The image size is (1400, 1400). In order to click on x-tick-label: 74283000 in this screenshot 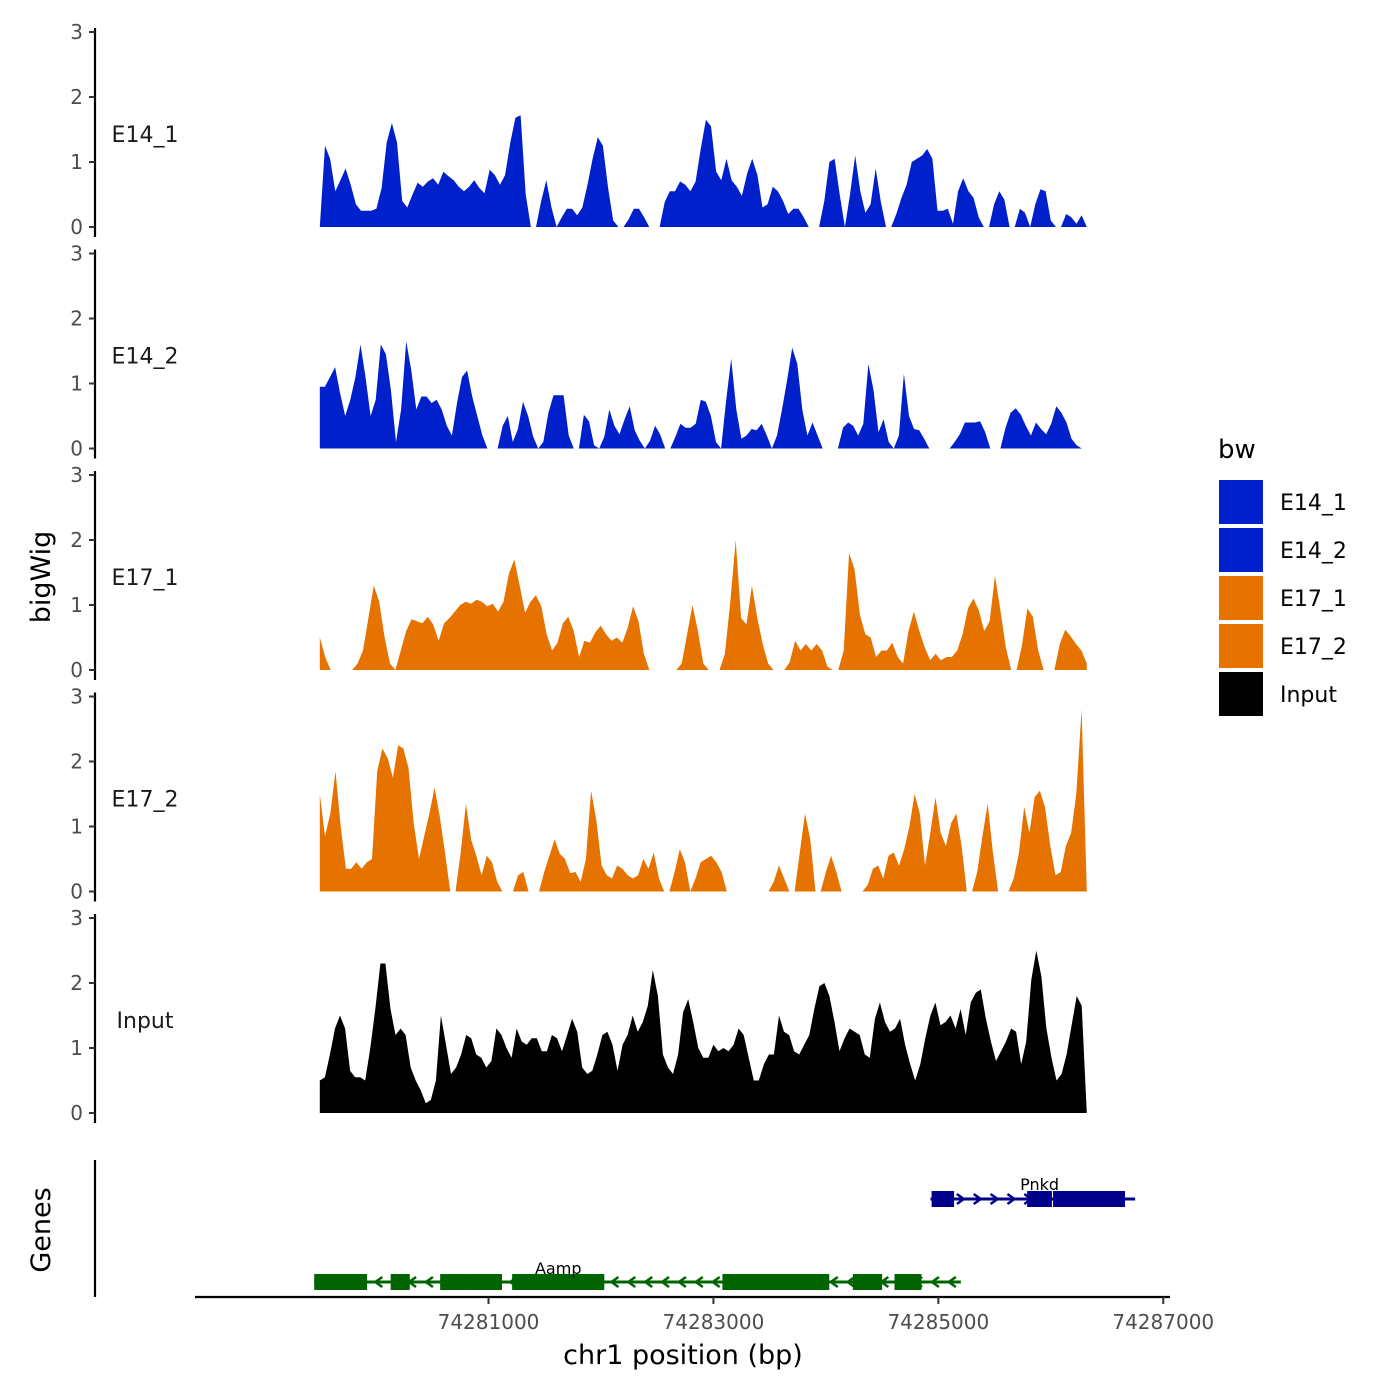, I will do `click(714, 1322)`.